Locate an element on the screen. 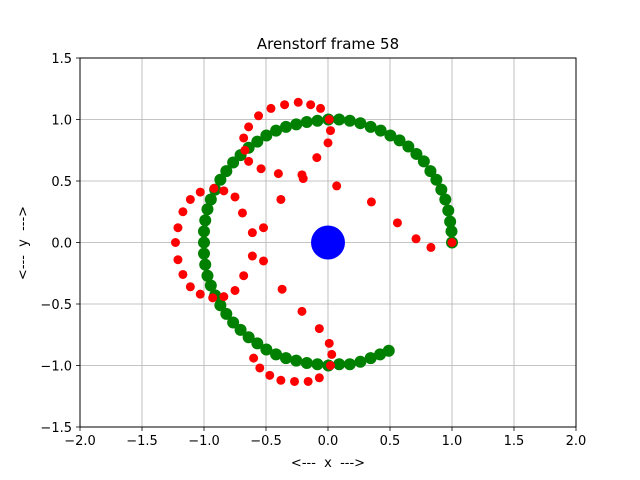 Image resolution: width=640 pixels, height=480 pixels. y-tick-label: 1.5 is located at coordinates (61, 59).